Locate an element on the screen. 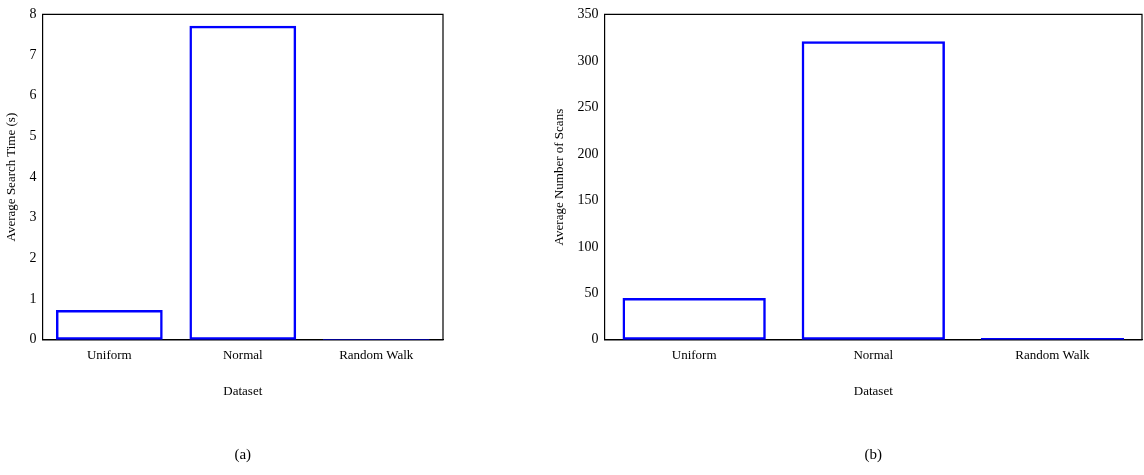 Image resolution: width=1144 pixels, height=475 pixels. y-tick-label: 150 is located at coordinates (588, 200).